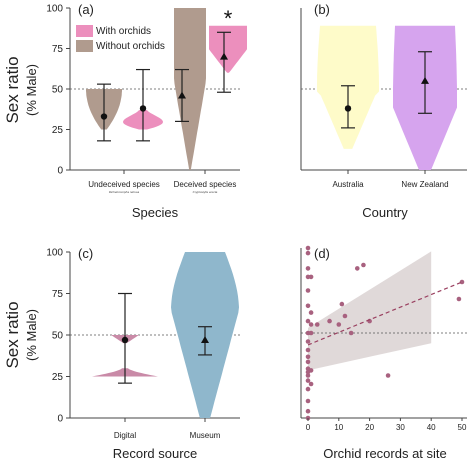 This screenshot has height=462, width=474. What do you see at coordinates (338, 427) in the screenshot?
I see `panel-d-x-tick-label: 10` at bounding box center [338, 427].